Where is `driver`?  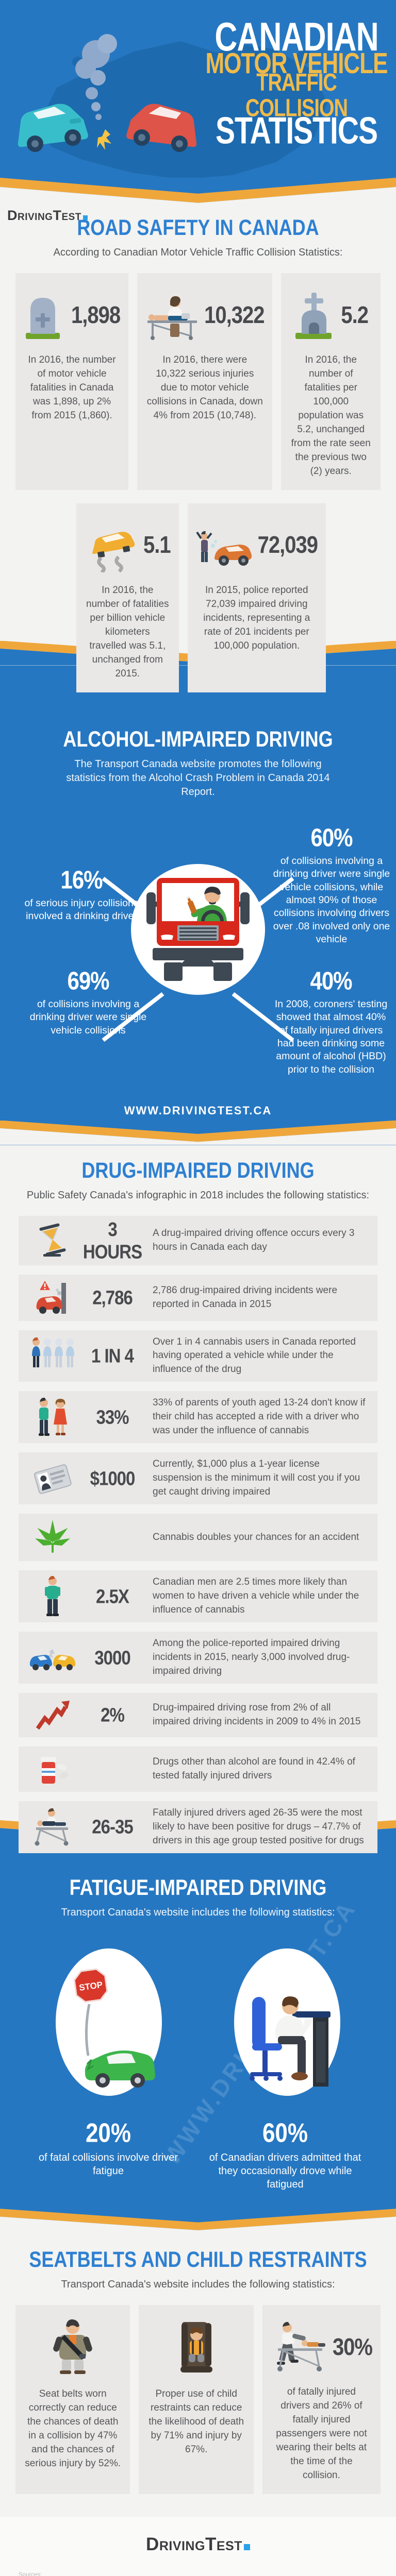 driver is located at coordinates (206, 903).